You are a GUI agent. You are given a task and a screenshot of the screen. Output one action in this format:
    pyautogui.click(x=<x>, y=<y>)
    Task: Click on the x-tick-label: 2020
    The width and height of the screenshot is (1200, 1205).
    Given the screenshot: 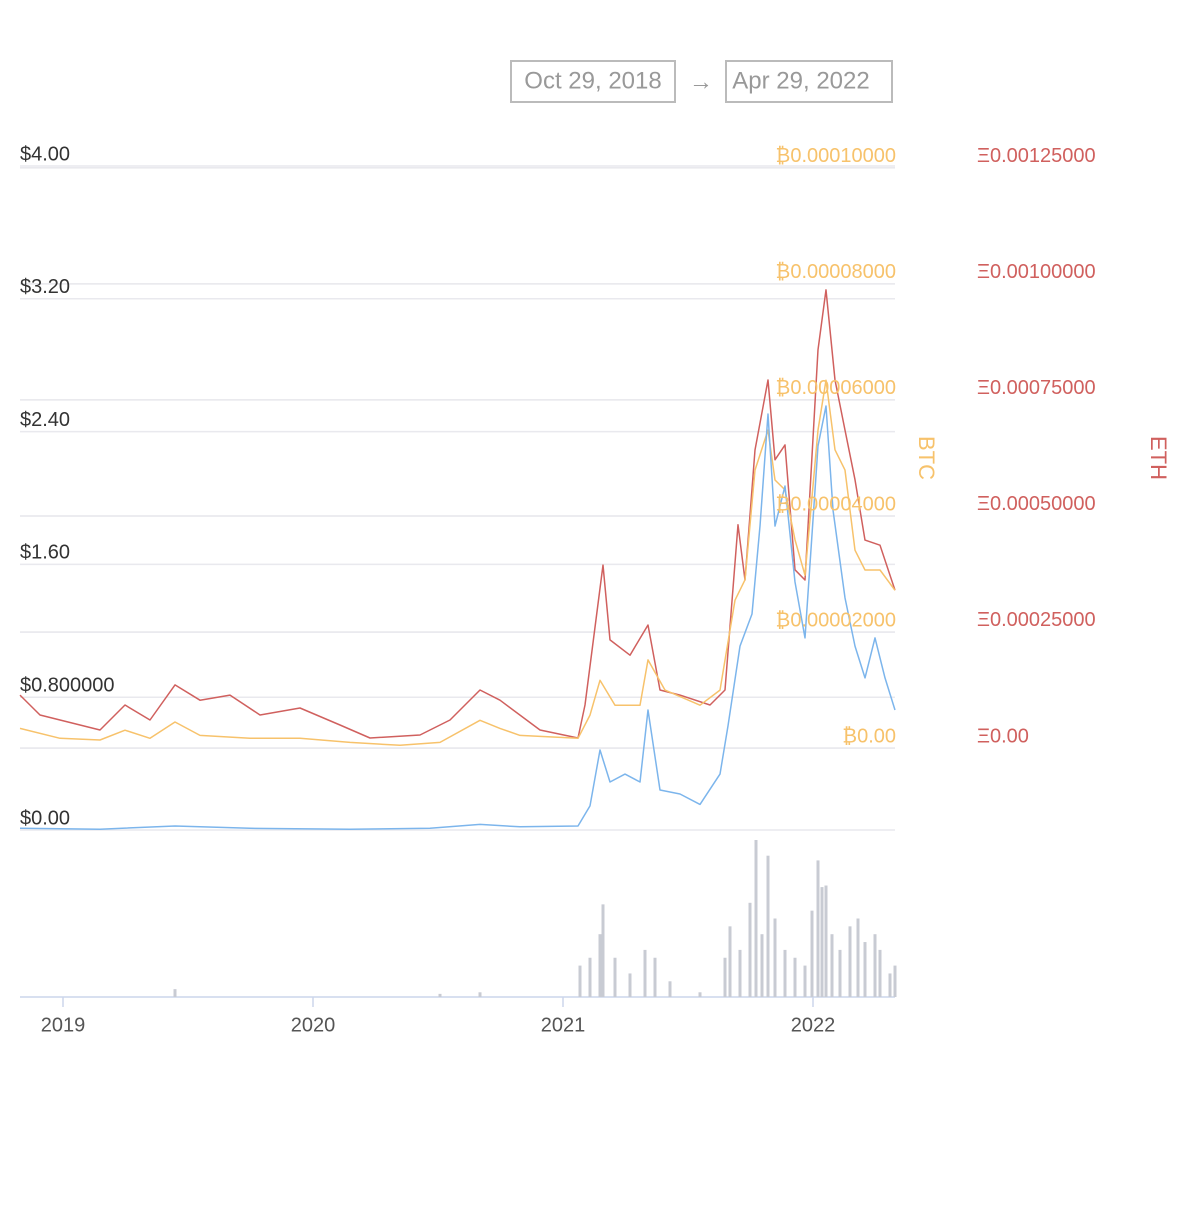 What is the action you would take?
    pyautogui.click(x=313, y=1025)
    